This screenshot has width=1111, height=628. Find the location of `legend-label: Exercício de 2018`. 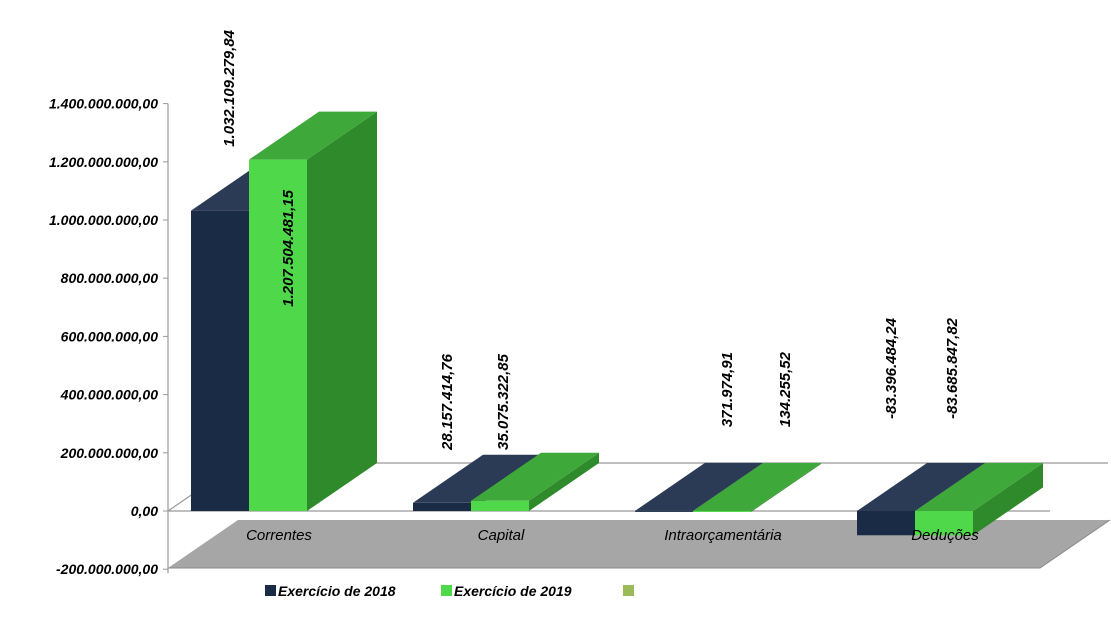

legend-label: Exercício de 2018 is located at coordinates (337, 591).